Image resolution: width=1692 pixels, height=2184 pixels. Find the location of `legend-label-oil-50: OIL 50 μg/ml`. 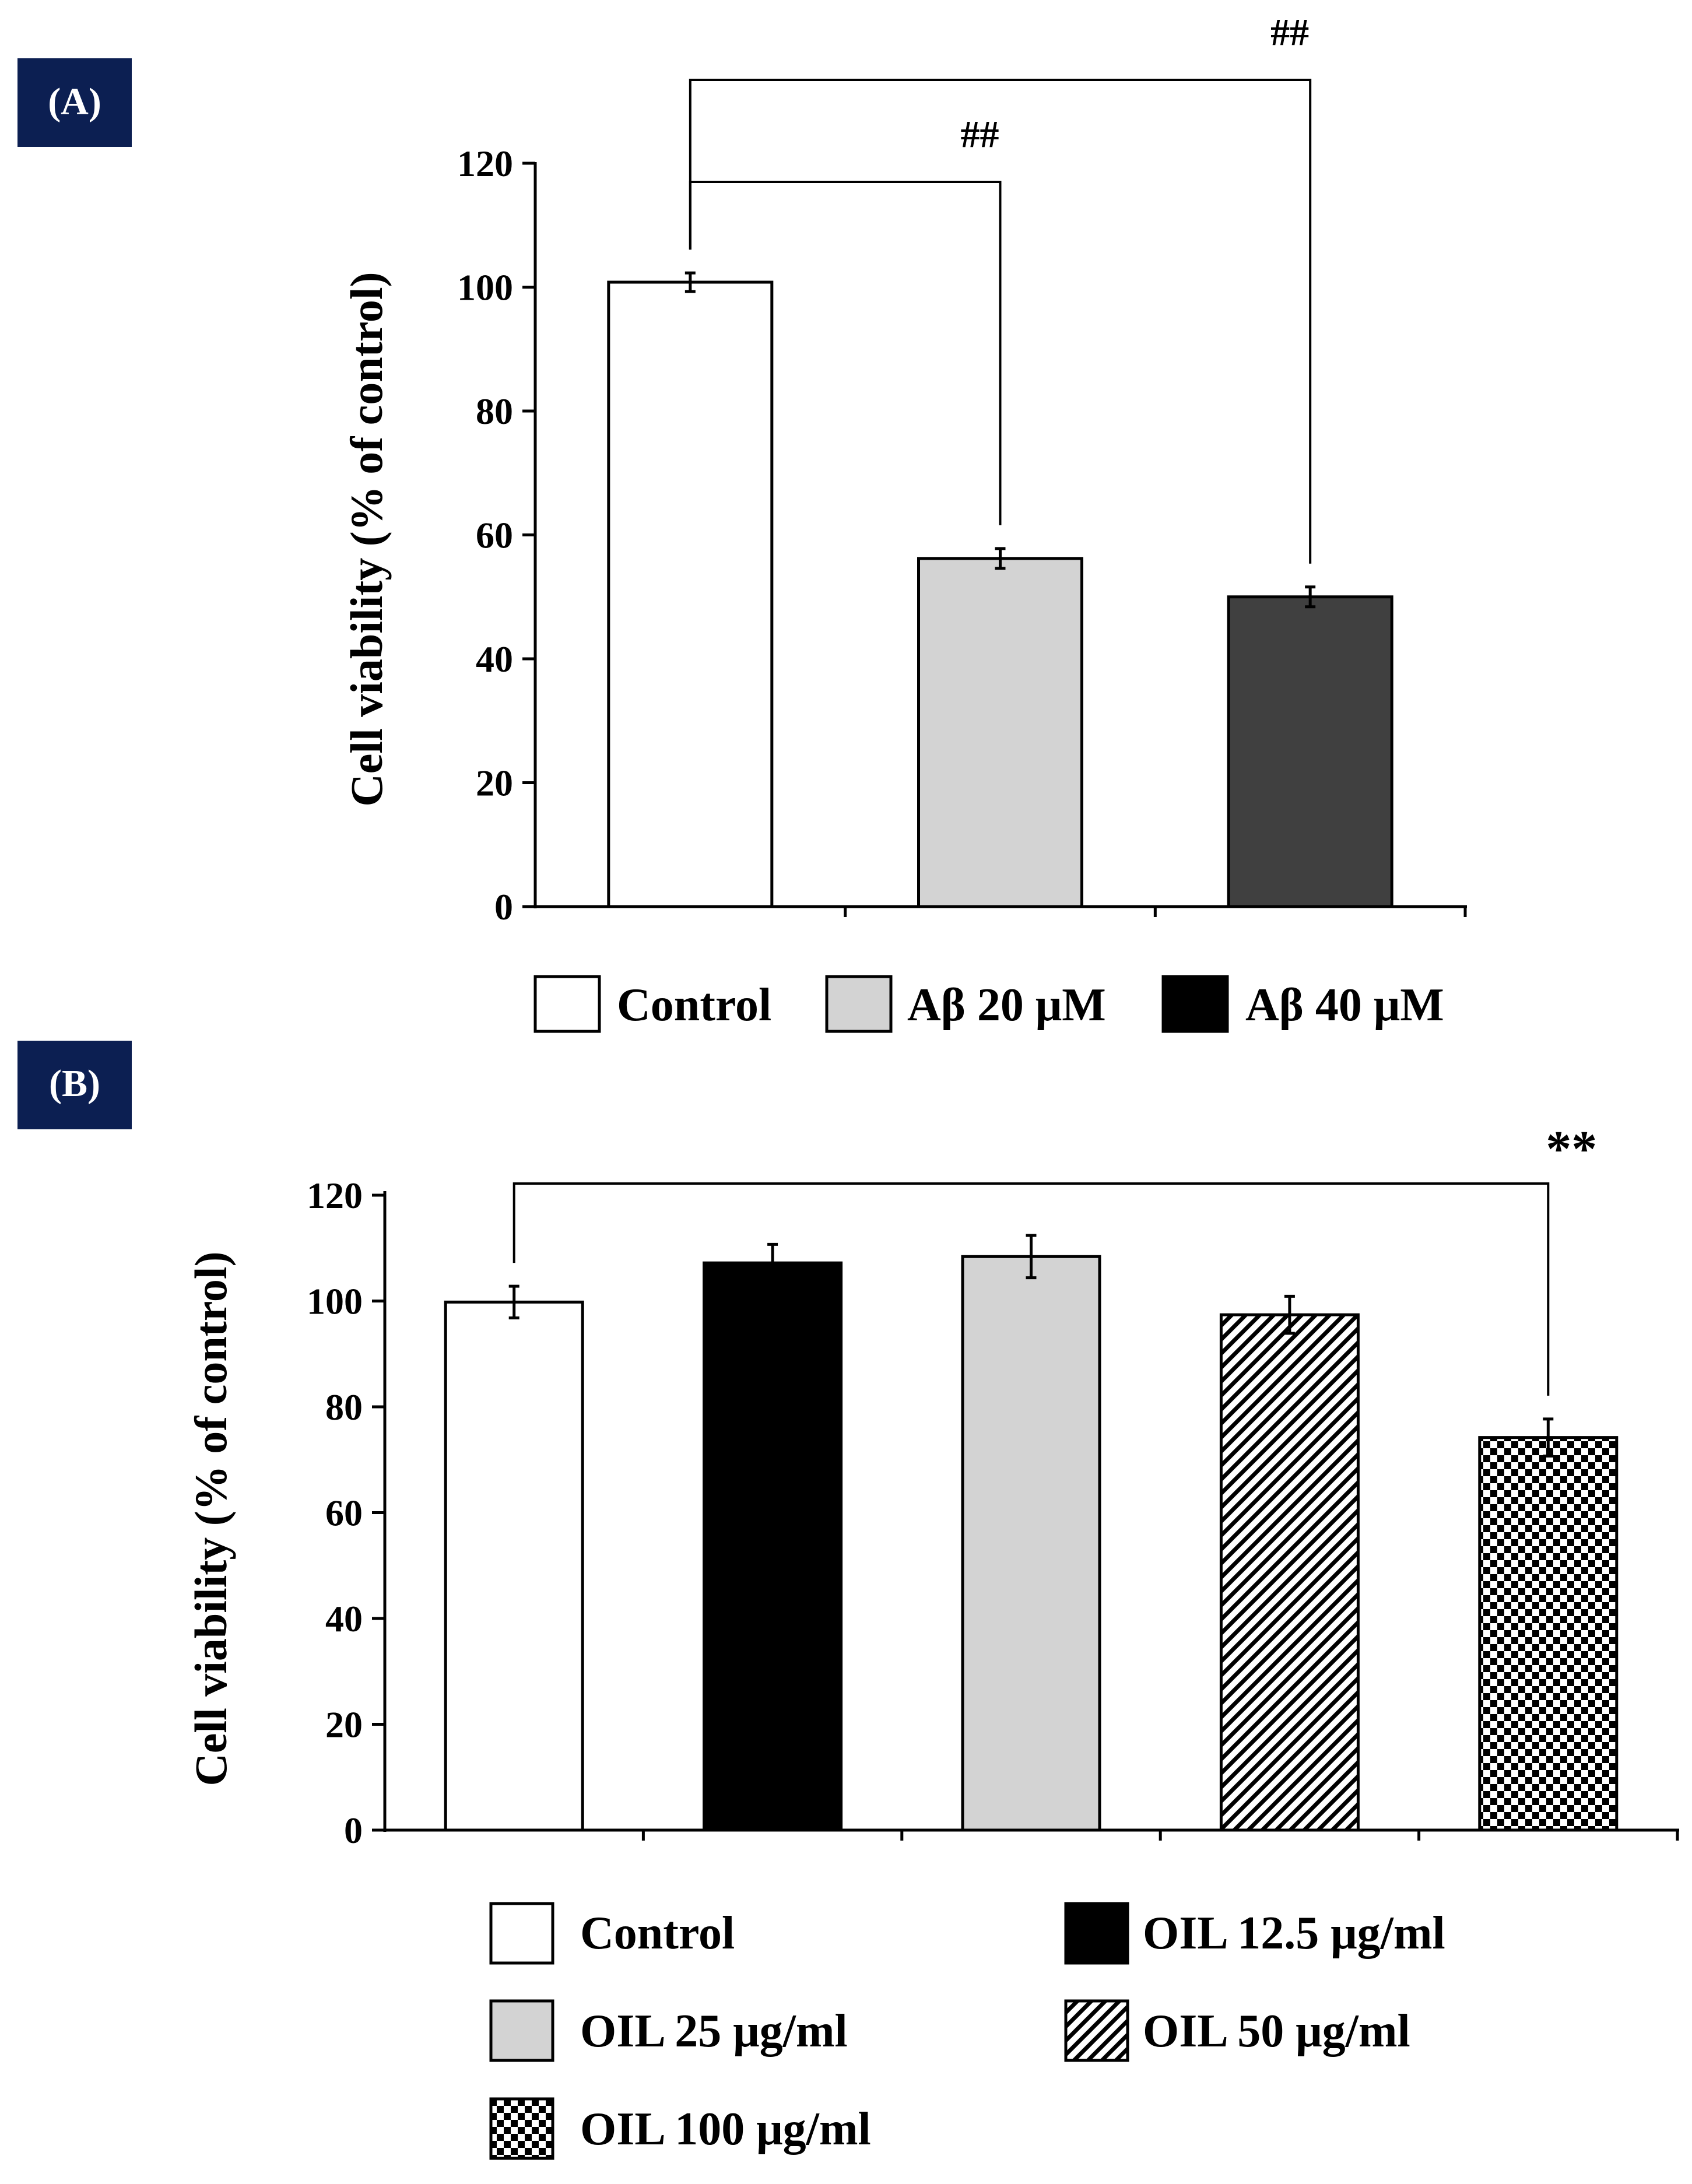

legend-label-oil-50: OIL 50 μg/ml is located at coordinates (1276, 2031).